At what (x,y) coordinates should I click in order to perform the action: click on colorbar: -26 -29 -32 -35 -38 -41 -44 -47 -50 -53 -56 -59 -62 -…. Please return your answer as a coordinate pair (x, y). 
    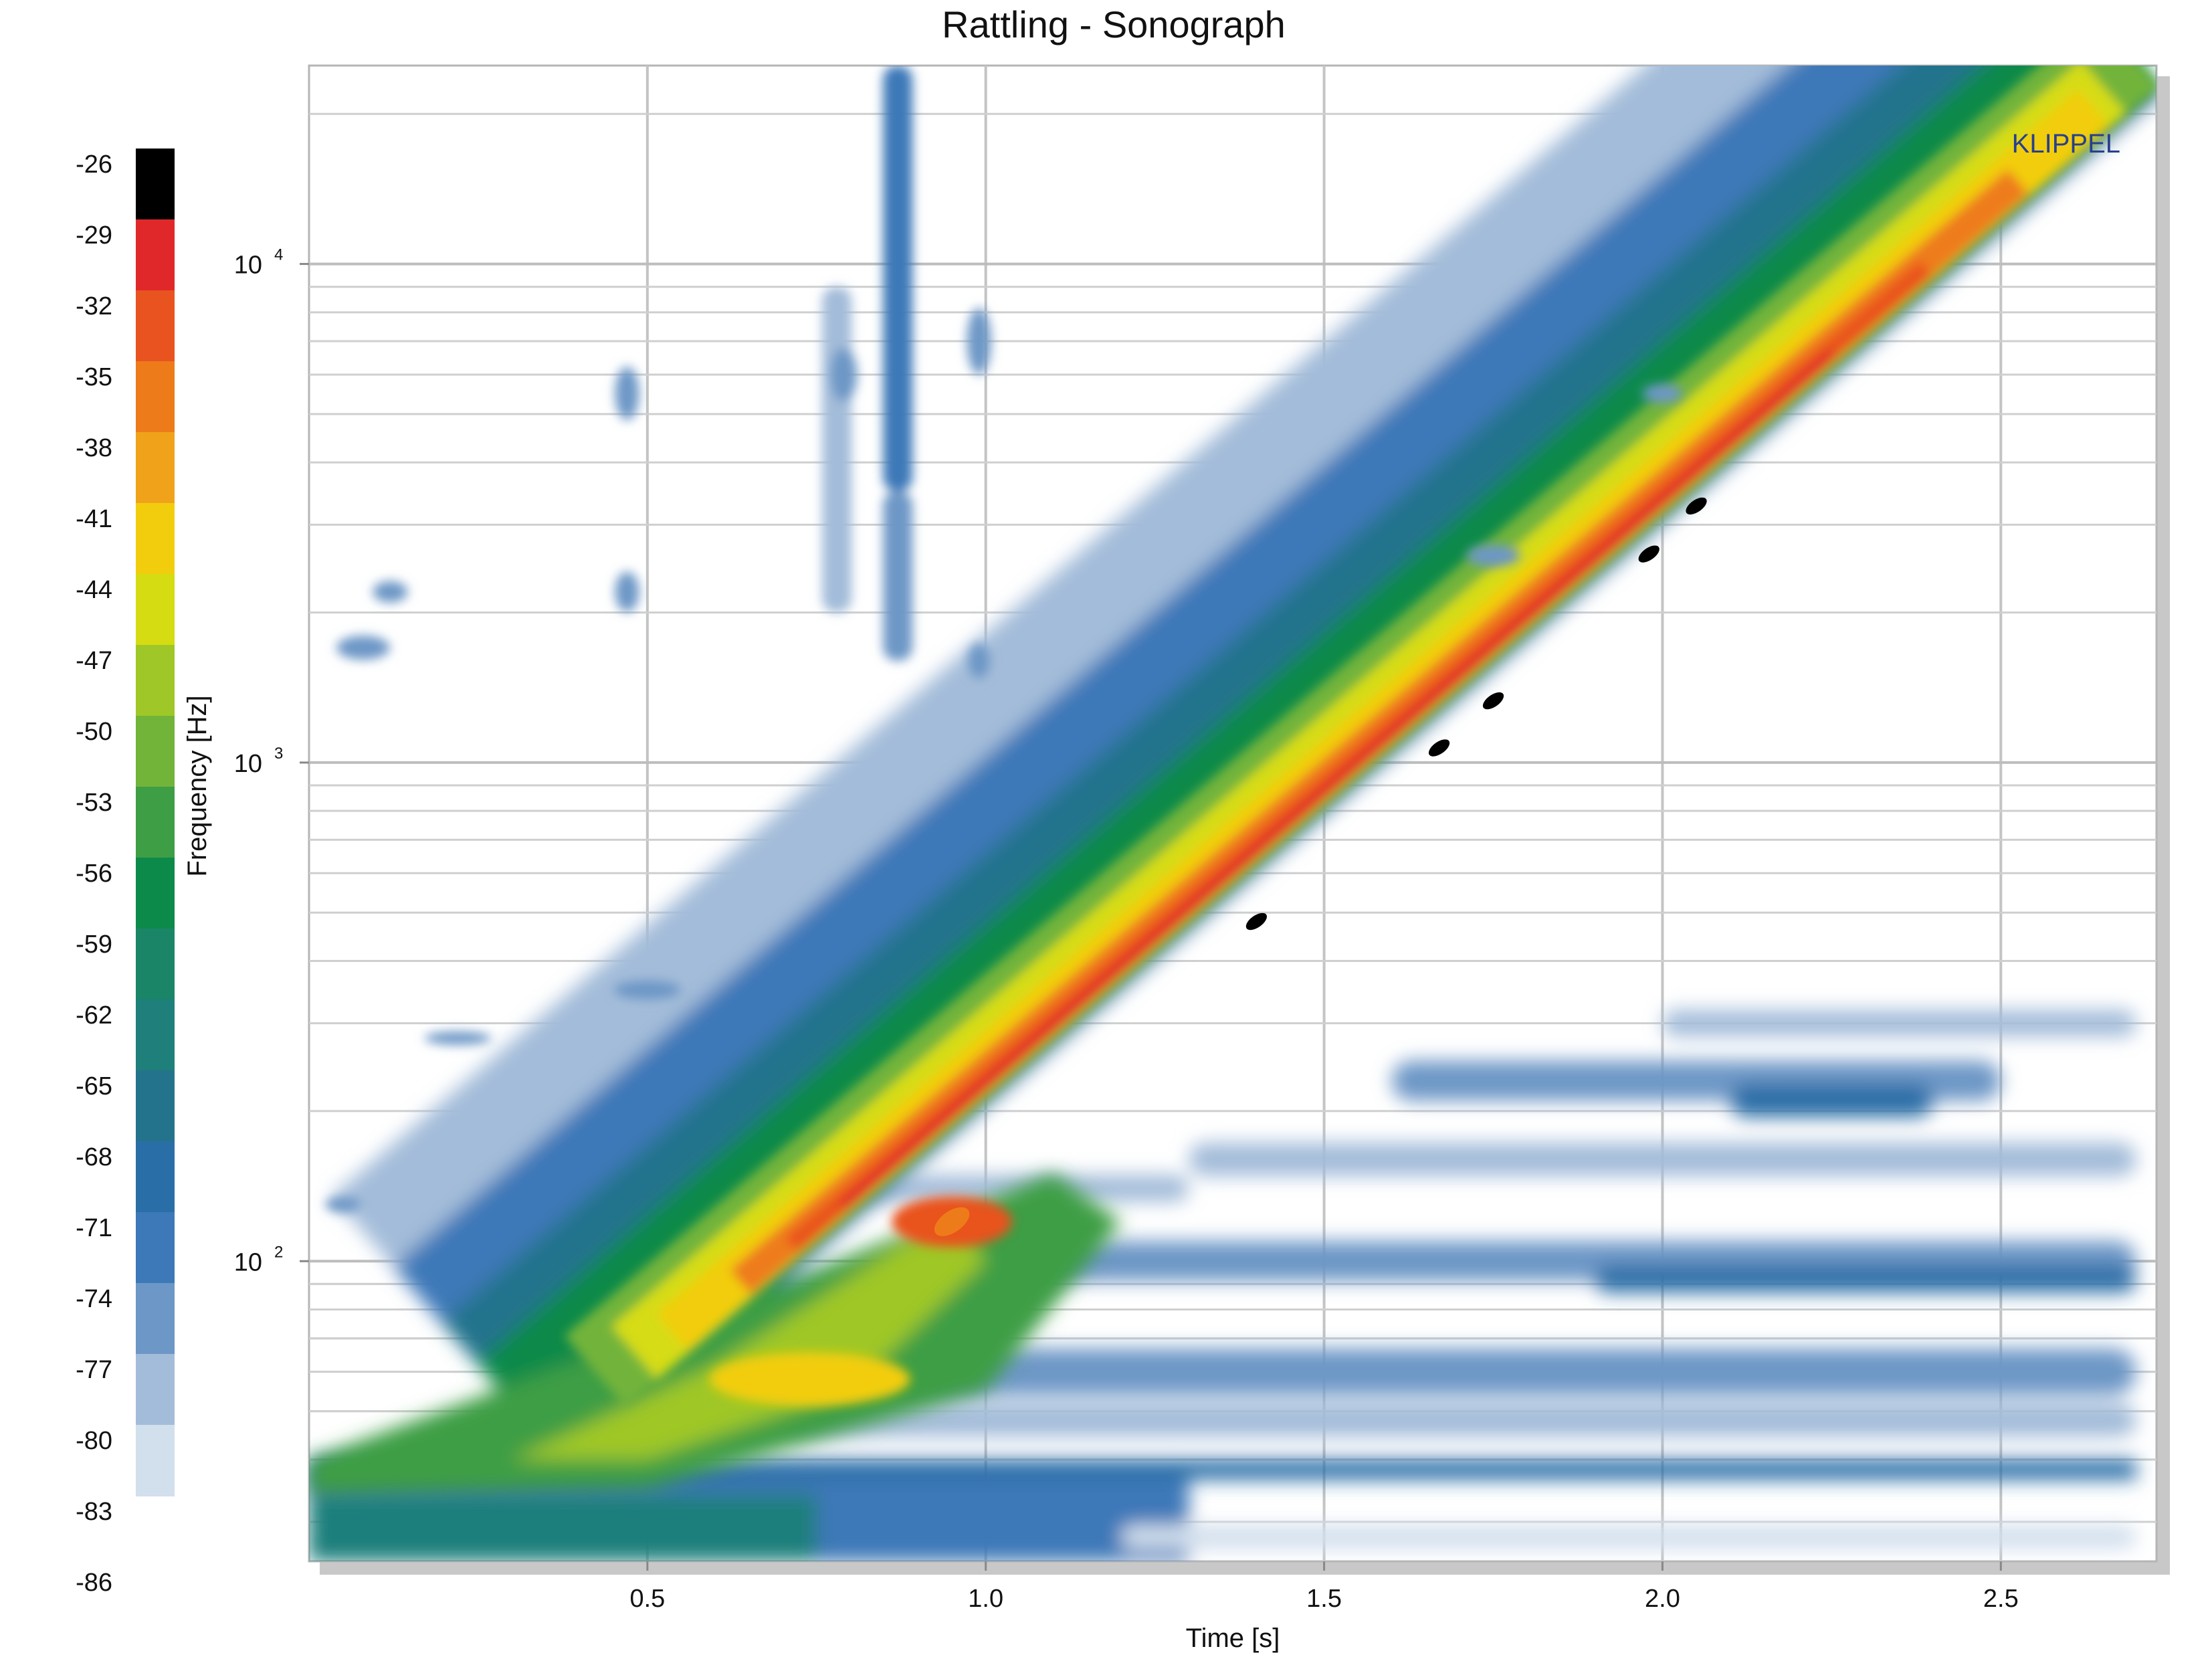
    Looking at the image, I should click on (126, 873).